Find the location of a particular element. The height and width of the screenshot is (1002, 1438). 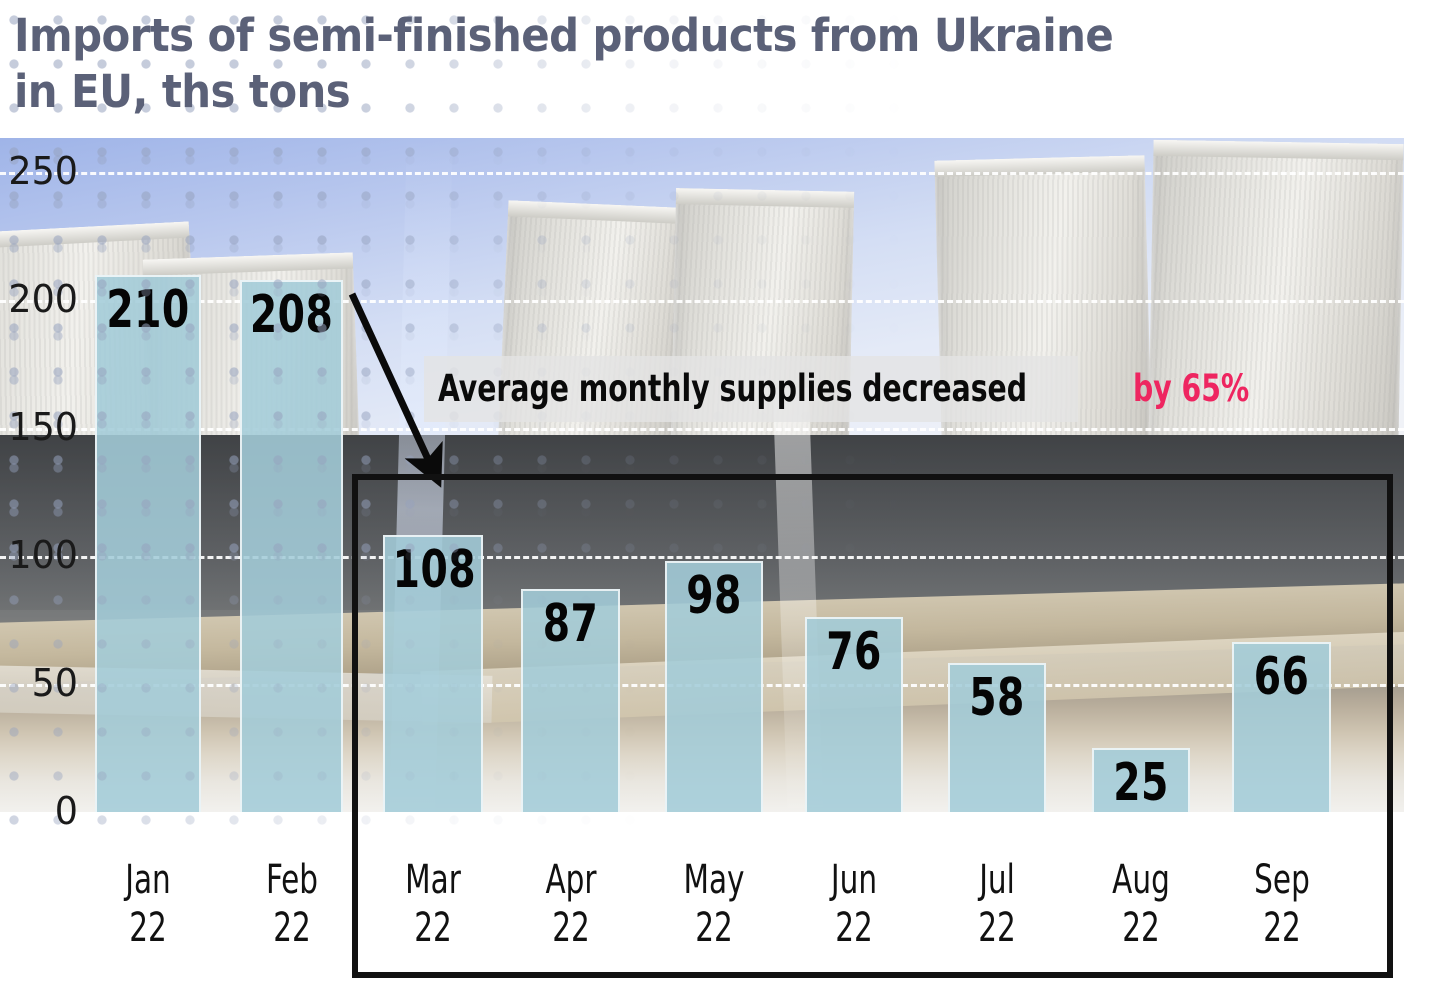

bar-mar-22: 108 is located at coordinates (433, 673).